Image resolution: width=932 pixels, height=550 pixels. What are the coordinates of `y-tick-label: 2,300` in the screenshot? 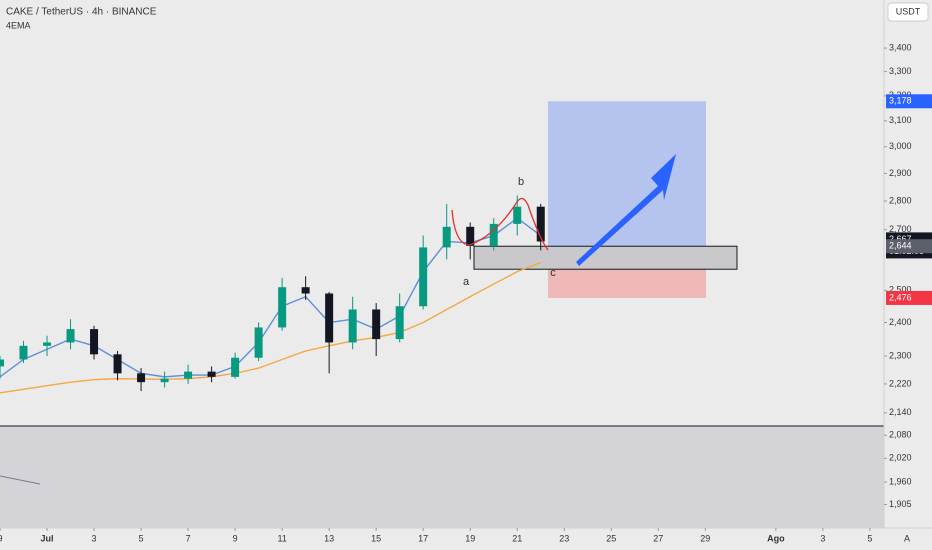 It's located at (900, 355).